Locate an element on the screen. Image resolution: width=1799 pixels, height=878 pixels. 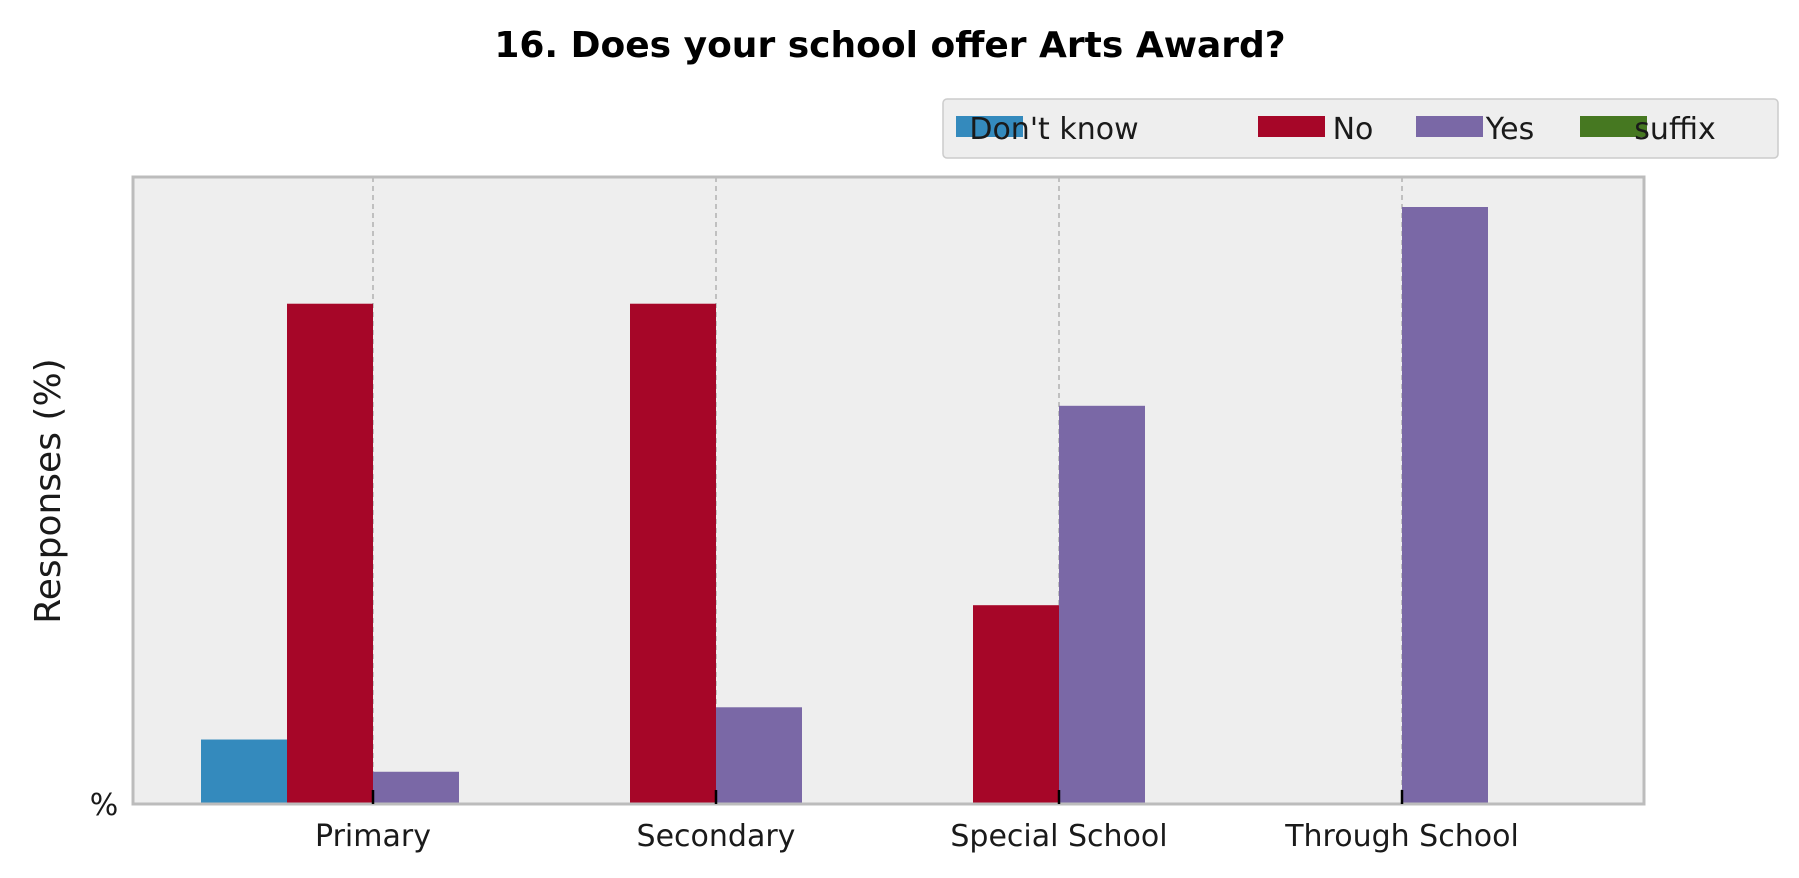
x-tick-label: Through School is located at coordinates (1401, 836).